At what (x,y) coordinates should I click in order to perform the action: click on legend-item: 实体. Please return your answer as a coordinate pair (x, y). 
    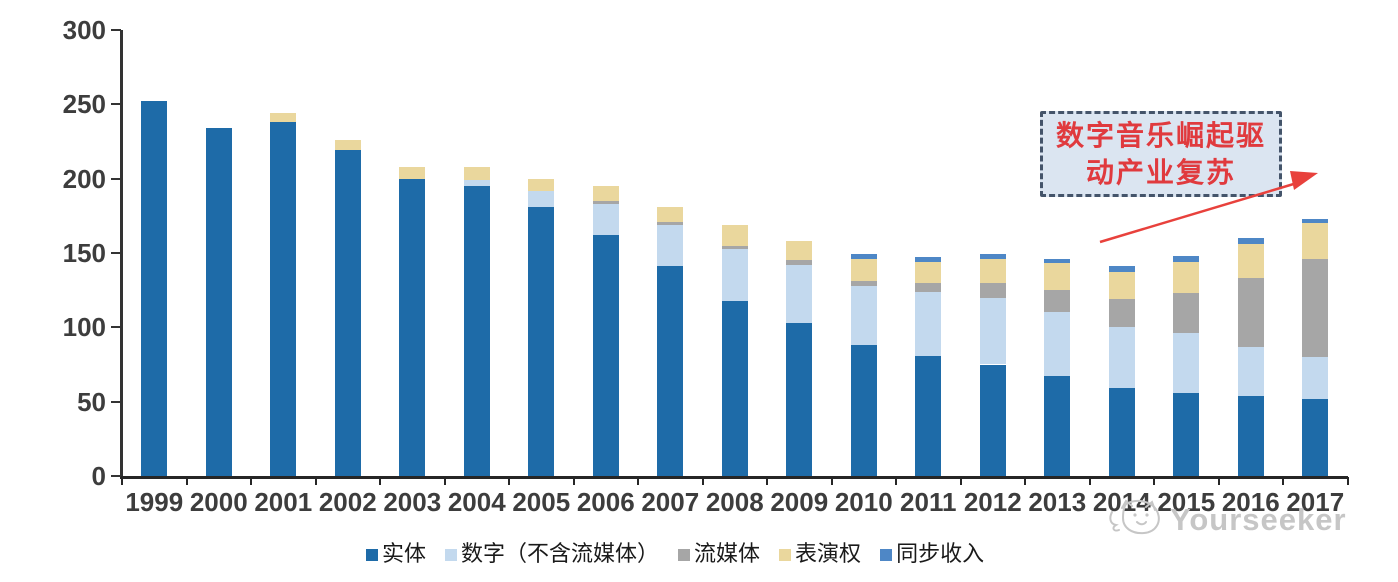
    Looking at the image, I should click on (396, 555).